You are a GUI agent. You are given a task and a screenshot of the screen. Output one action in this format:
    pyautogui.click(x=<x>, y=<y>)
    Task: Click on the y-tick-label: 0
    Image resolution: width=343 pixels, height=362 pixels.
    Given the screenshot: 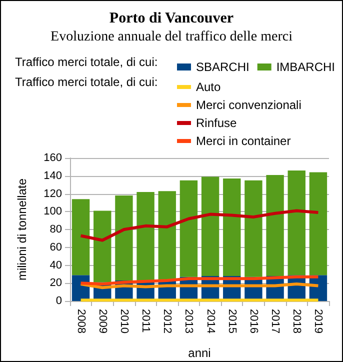 What is the action you would take?
    pyautogui.click(x=59, y=301)
    